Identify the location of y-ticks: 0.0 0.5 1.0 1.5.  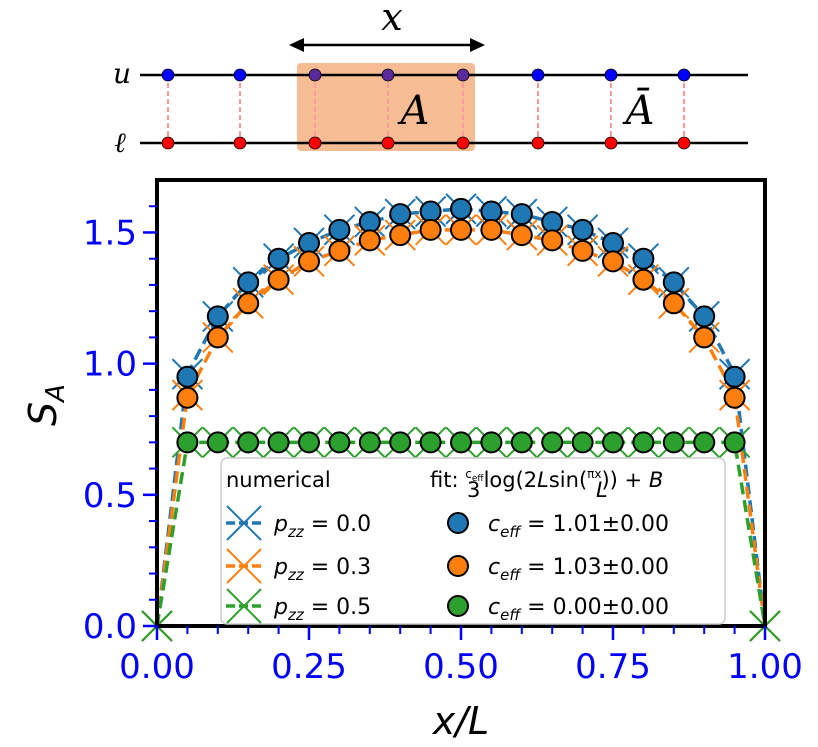
(120, 426).